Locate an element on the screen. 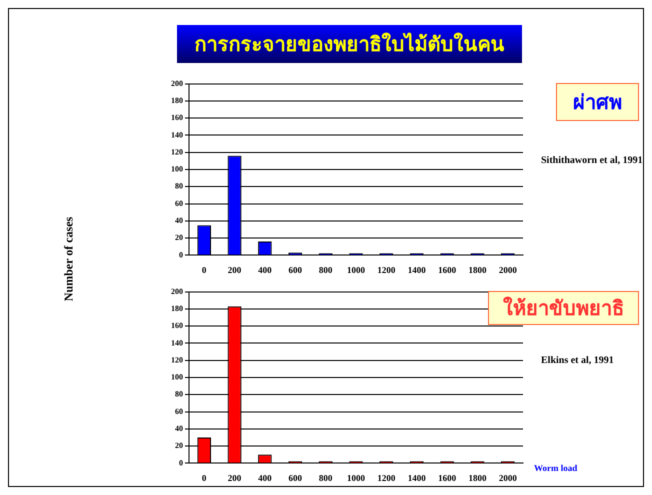 This screenshot has width=652, height=495. y-axis-title: Number of cases is located at coordinates (69, 260).